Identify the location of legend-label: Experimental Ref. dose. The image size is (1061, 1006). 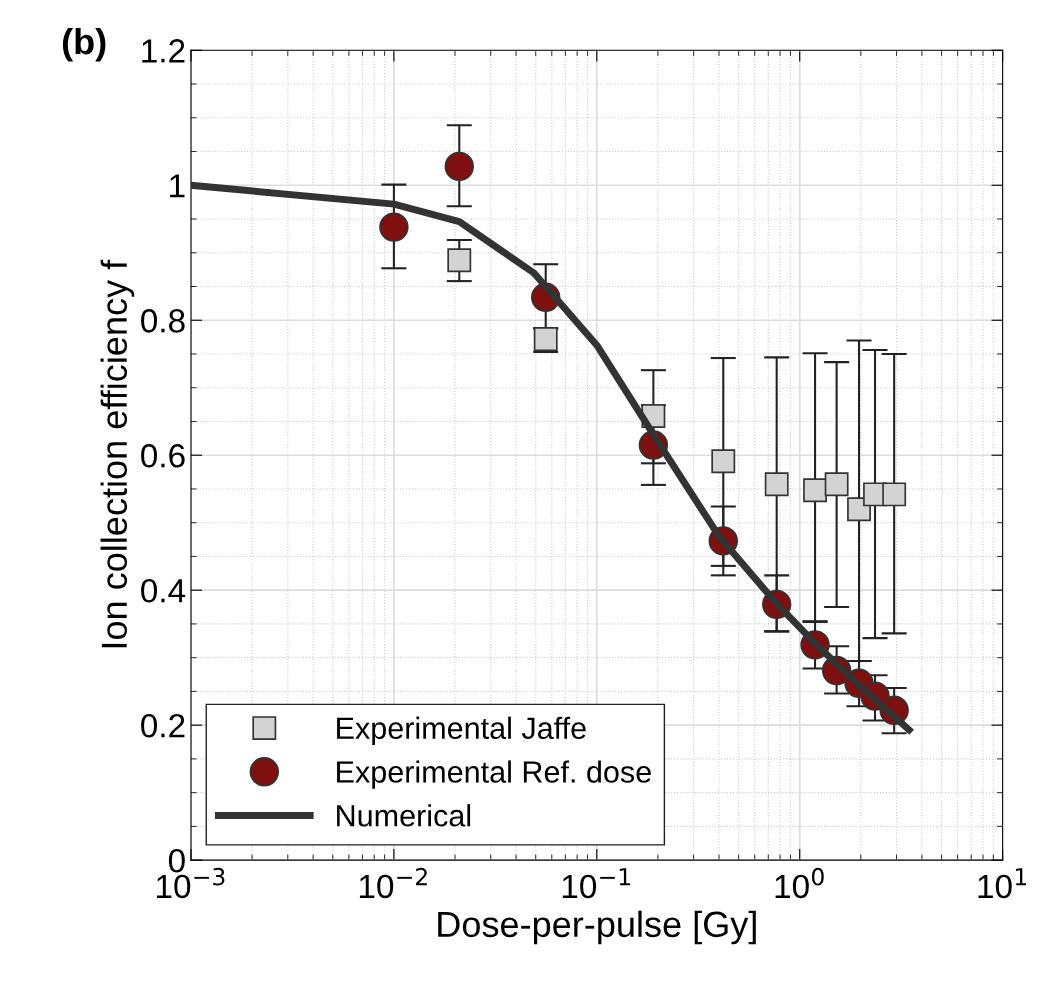
(494, 774).